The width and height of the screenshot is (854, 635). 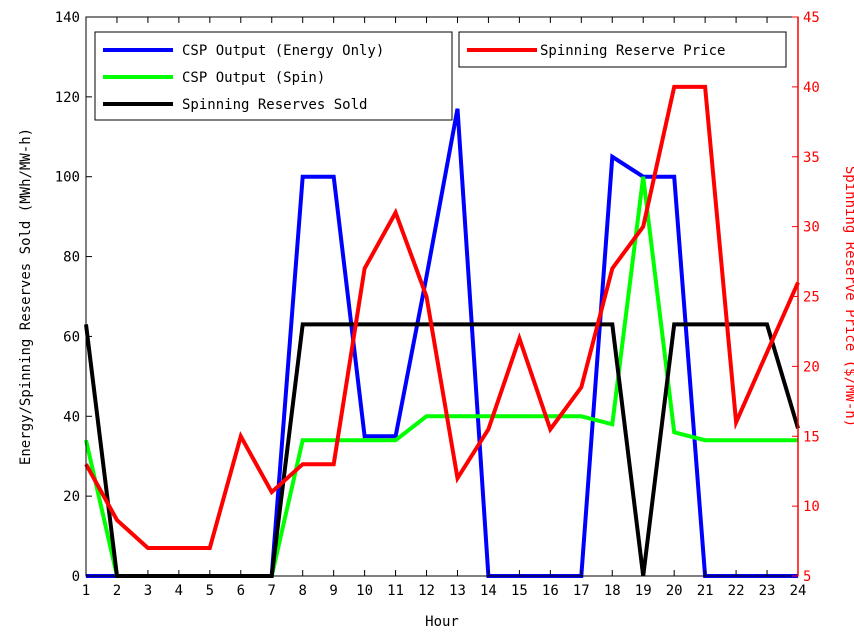 I want to click on x-tick-label: 1, so click(x=86, y=591).